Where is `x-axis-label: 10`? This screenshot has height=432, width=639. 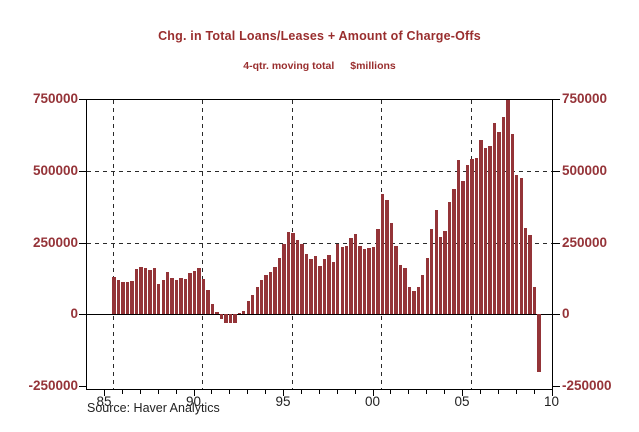 x-axis-label: 10 is located at coordinates (551, 401).